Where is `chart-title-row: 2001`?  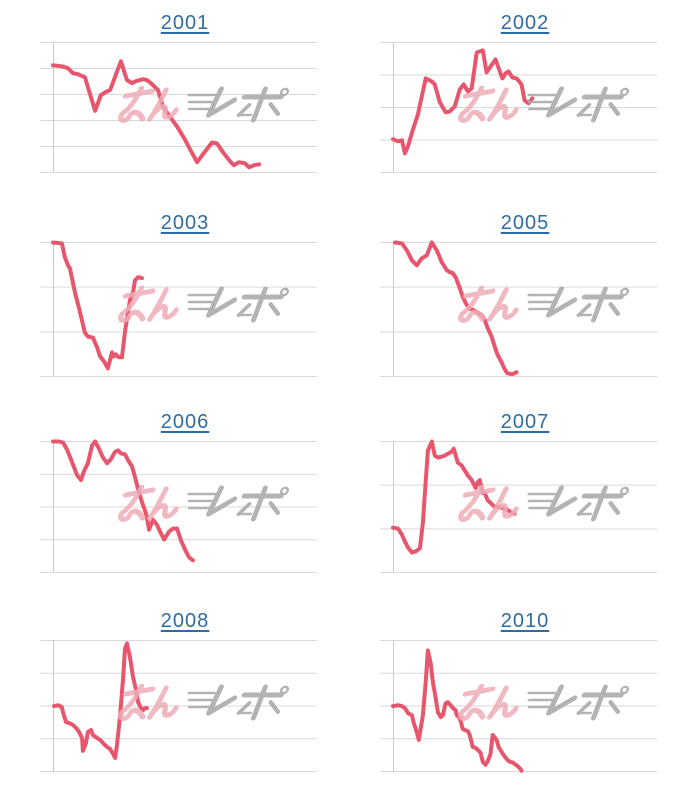
chart-title-row: 2001 is located at coordinates (178, 27).